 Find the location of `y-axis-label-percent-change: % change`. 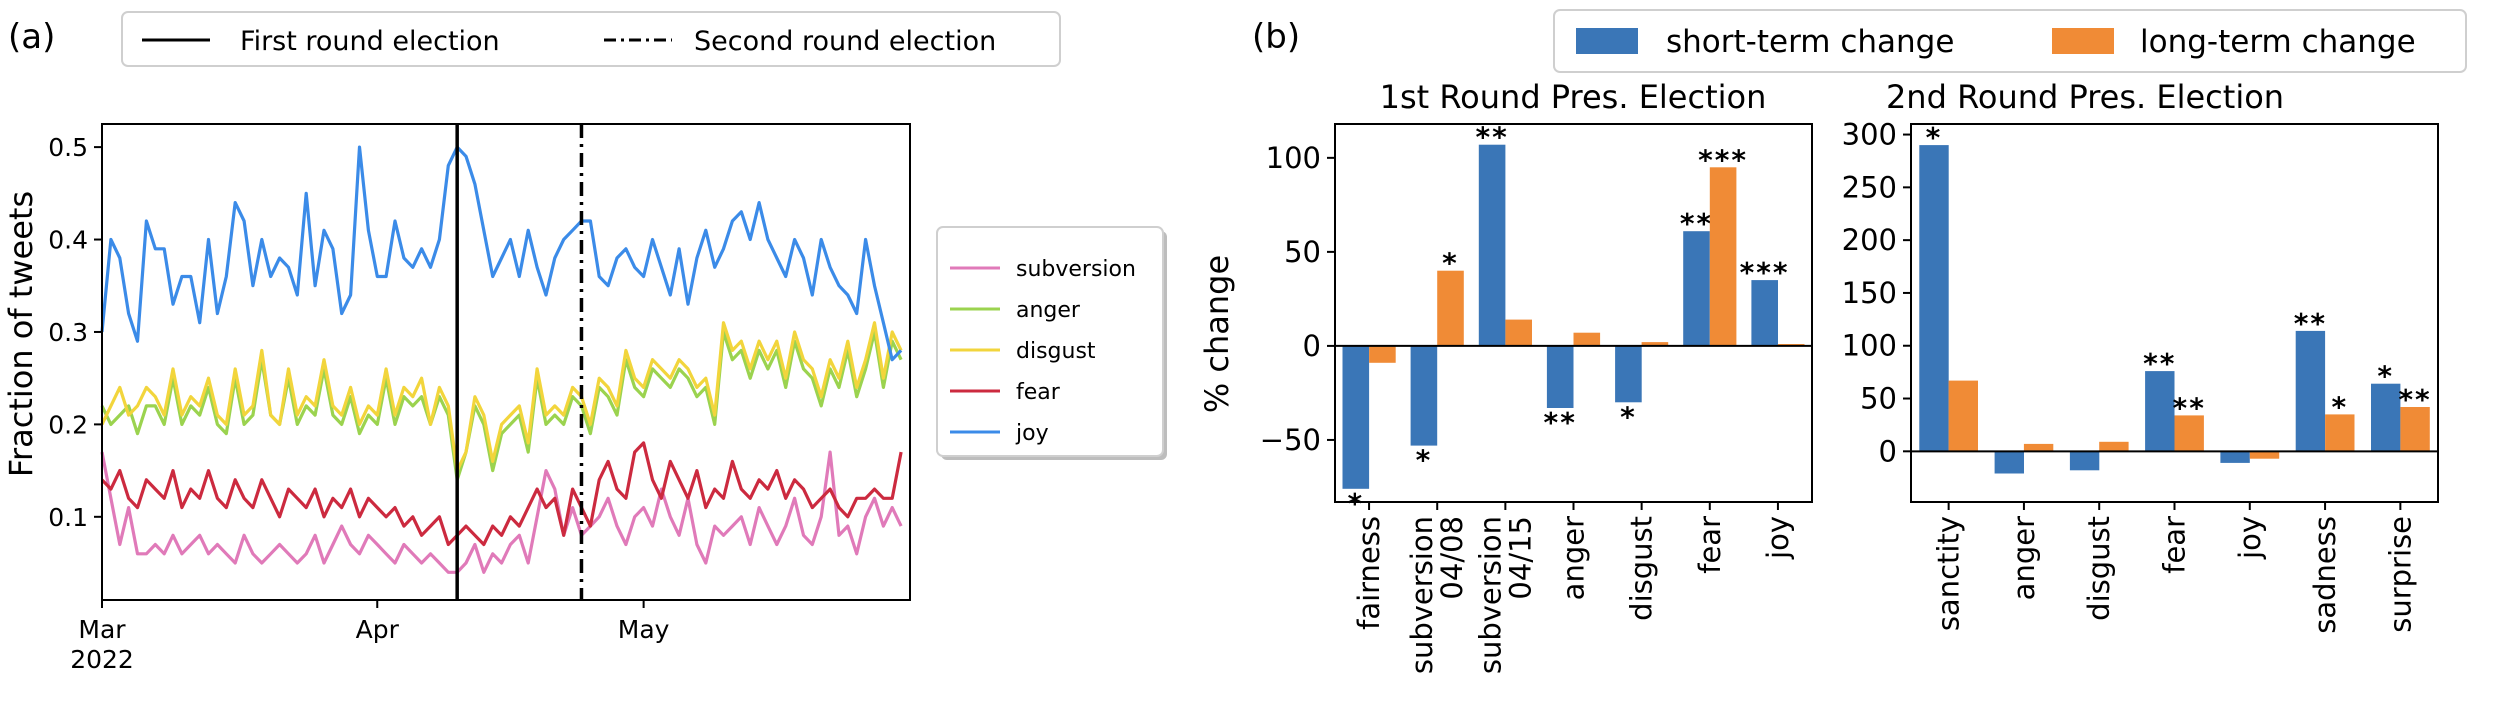

y-axis-label-percent-change: % change is located at coordinates (1217, 334).